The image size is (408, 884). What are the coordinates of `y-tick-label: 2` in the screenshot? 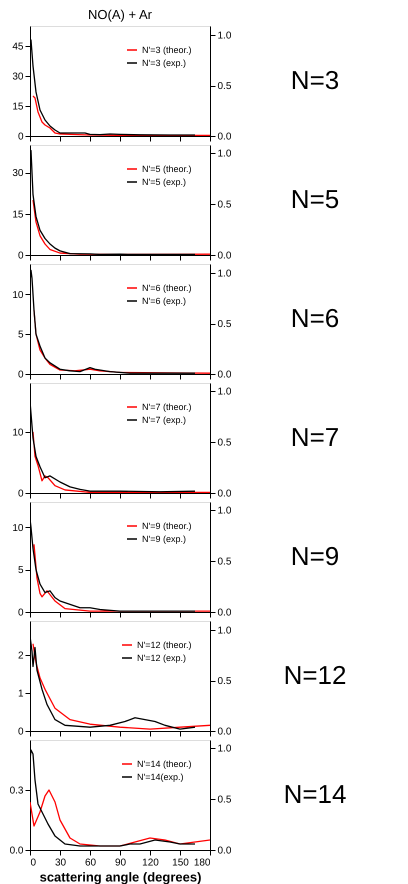 It's located at (21, 656).